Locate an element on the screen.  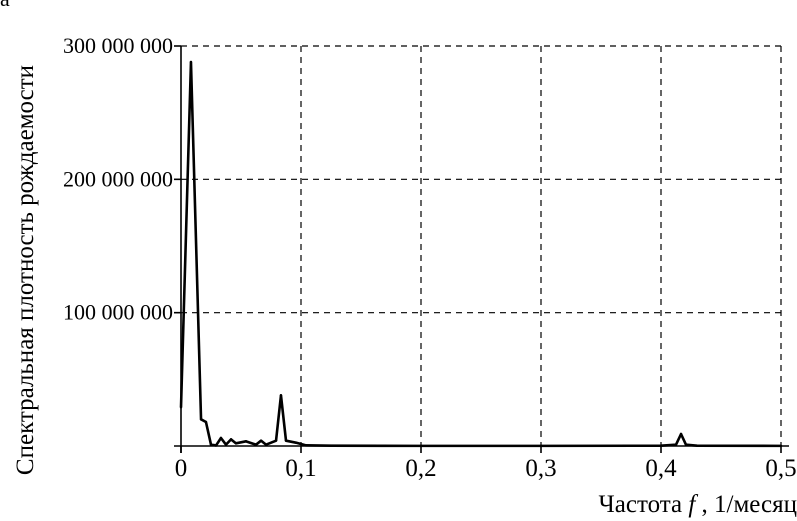
y-axis-label: Спектральная плотность рождаемости is located at coordinates (25, 270).